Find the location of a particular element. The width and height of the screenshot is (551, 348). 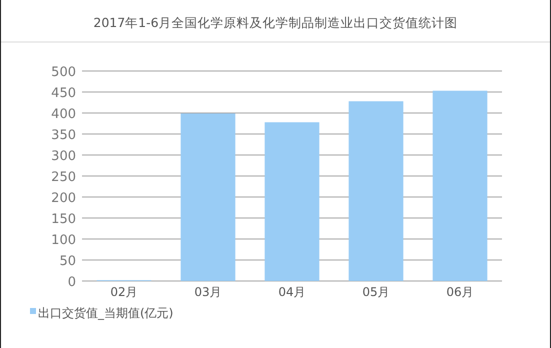

y-tick-label: 100 is located at coordinates (63, 240).